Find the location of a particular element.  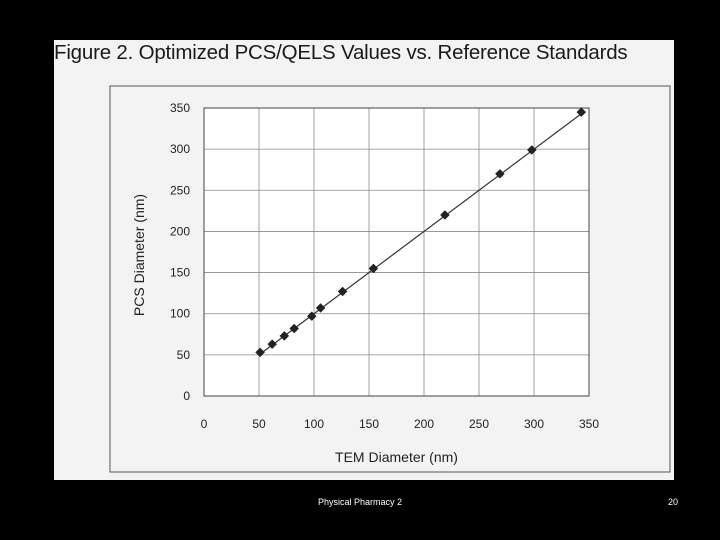

y-tick-label: 150 is located at coordinates (180, 273).